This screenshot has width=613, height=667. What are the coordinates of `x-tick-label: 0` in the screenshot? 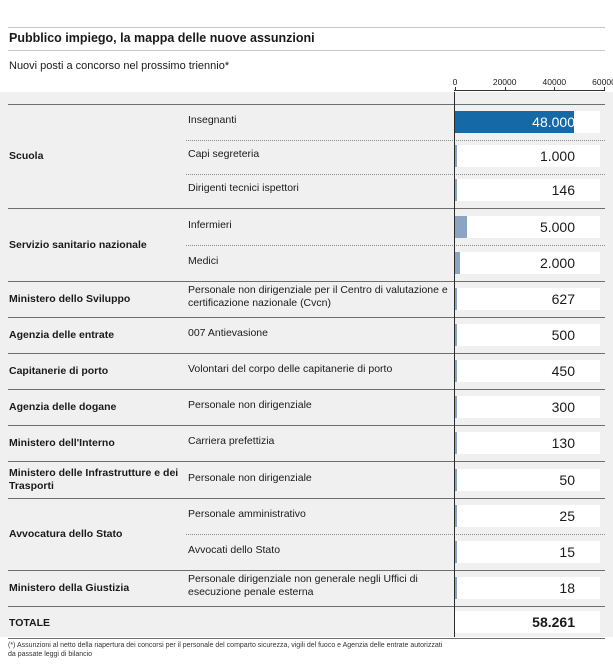 It's located at (455, 82).